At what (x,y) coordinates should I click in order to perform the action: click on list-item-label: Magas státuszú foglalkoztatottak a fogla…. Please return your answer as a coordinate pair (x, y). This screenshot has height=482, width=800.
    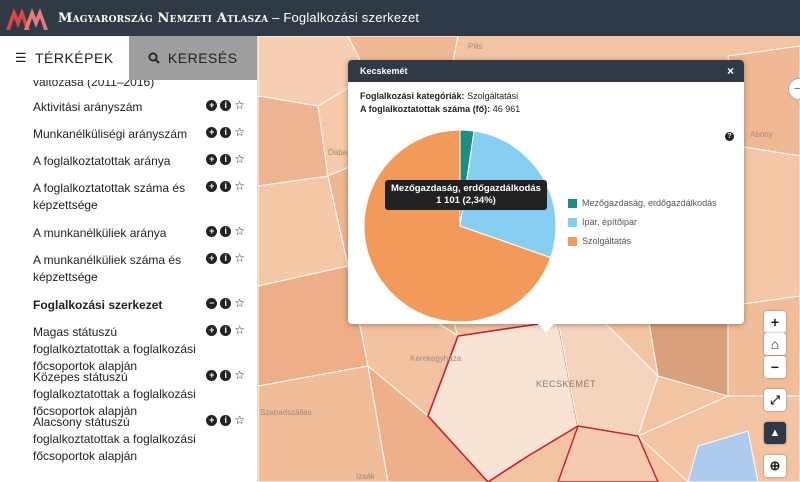
    Looking at the image, I should click on (114, 349).